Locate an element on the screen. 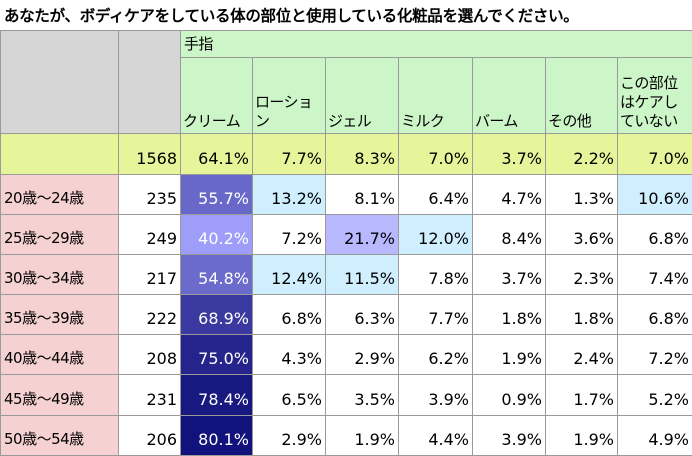 The image size is (692, 456). data-cell: 11.5% is located at coordinates (362, 274).